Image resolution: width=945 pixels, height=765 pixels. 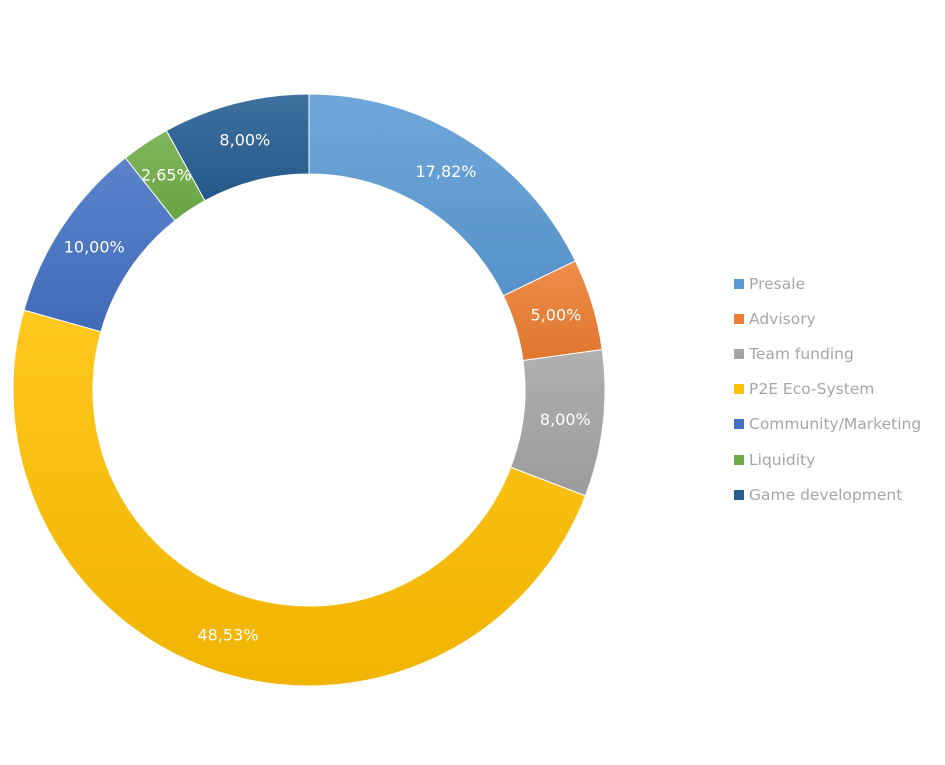 What do you see at coordinates (94, 247) in the screenshot?
I see `slice-label: 10,00%` at bounding box center [94, 247].